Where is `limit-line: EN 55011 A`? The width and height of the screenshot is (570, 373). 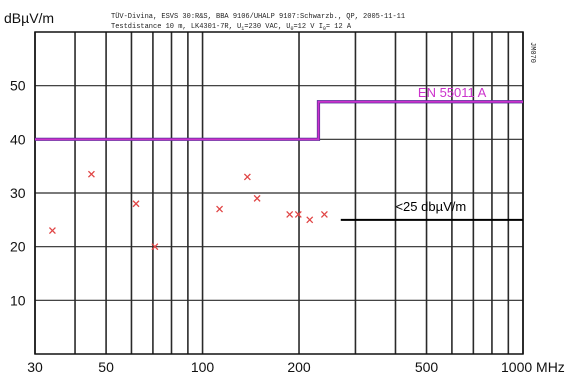 limit-line: EN 55011 A is located at coordinates (279, 113).